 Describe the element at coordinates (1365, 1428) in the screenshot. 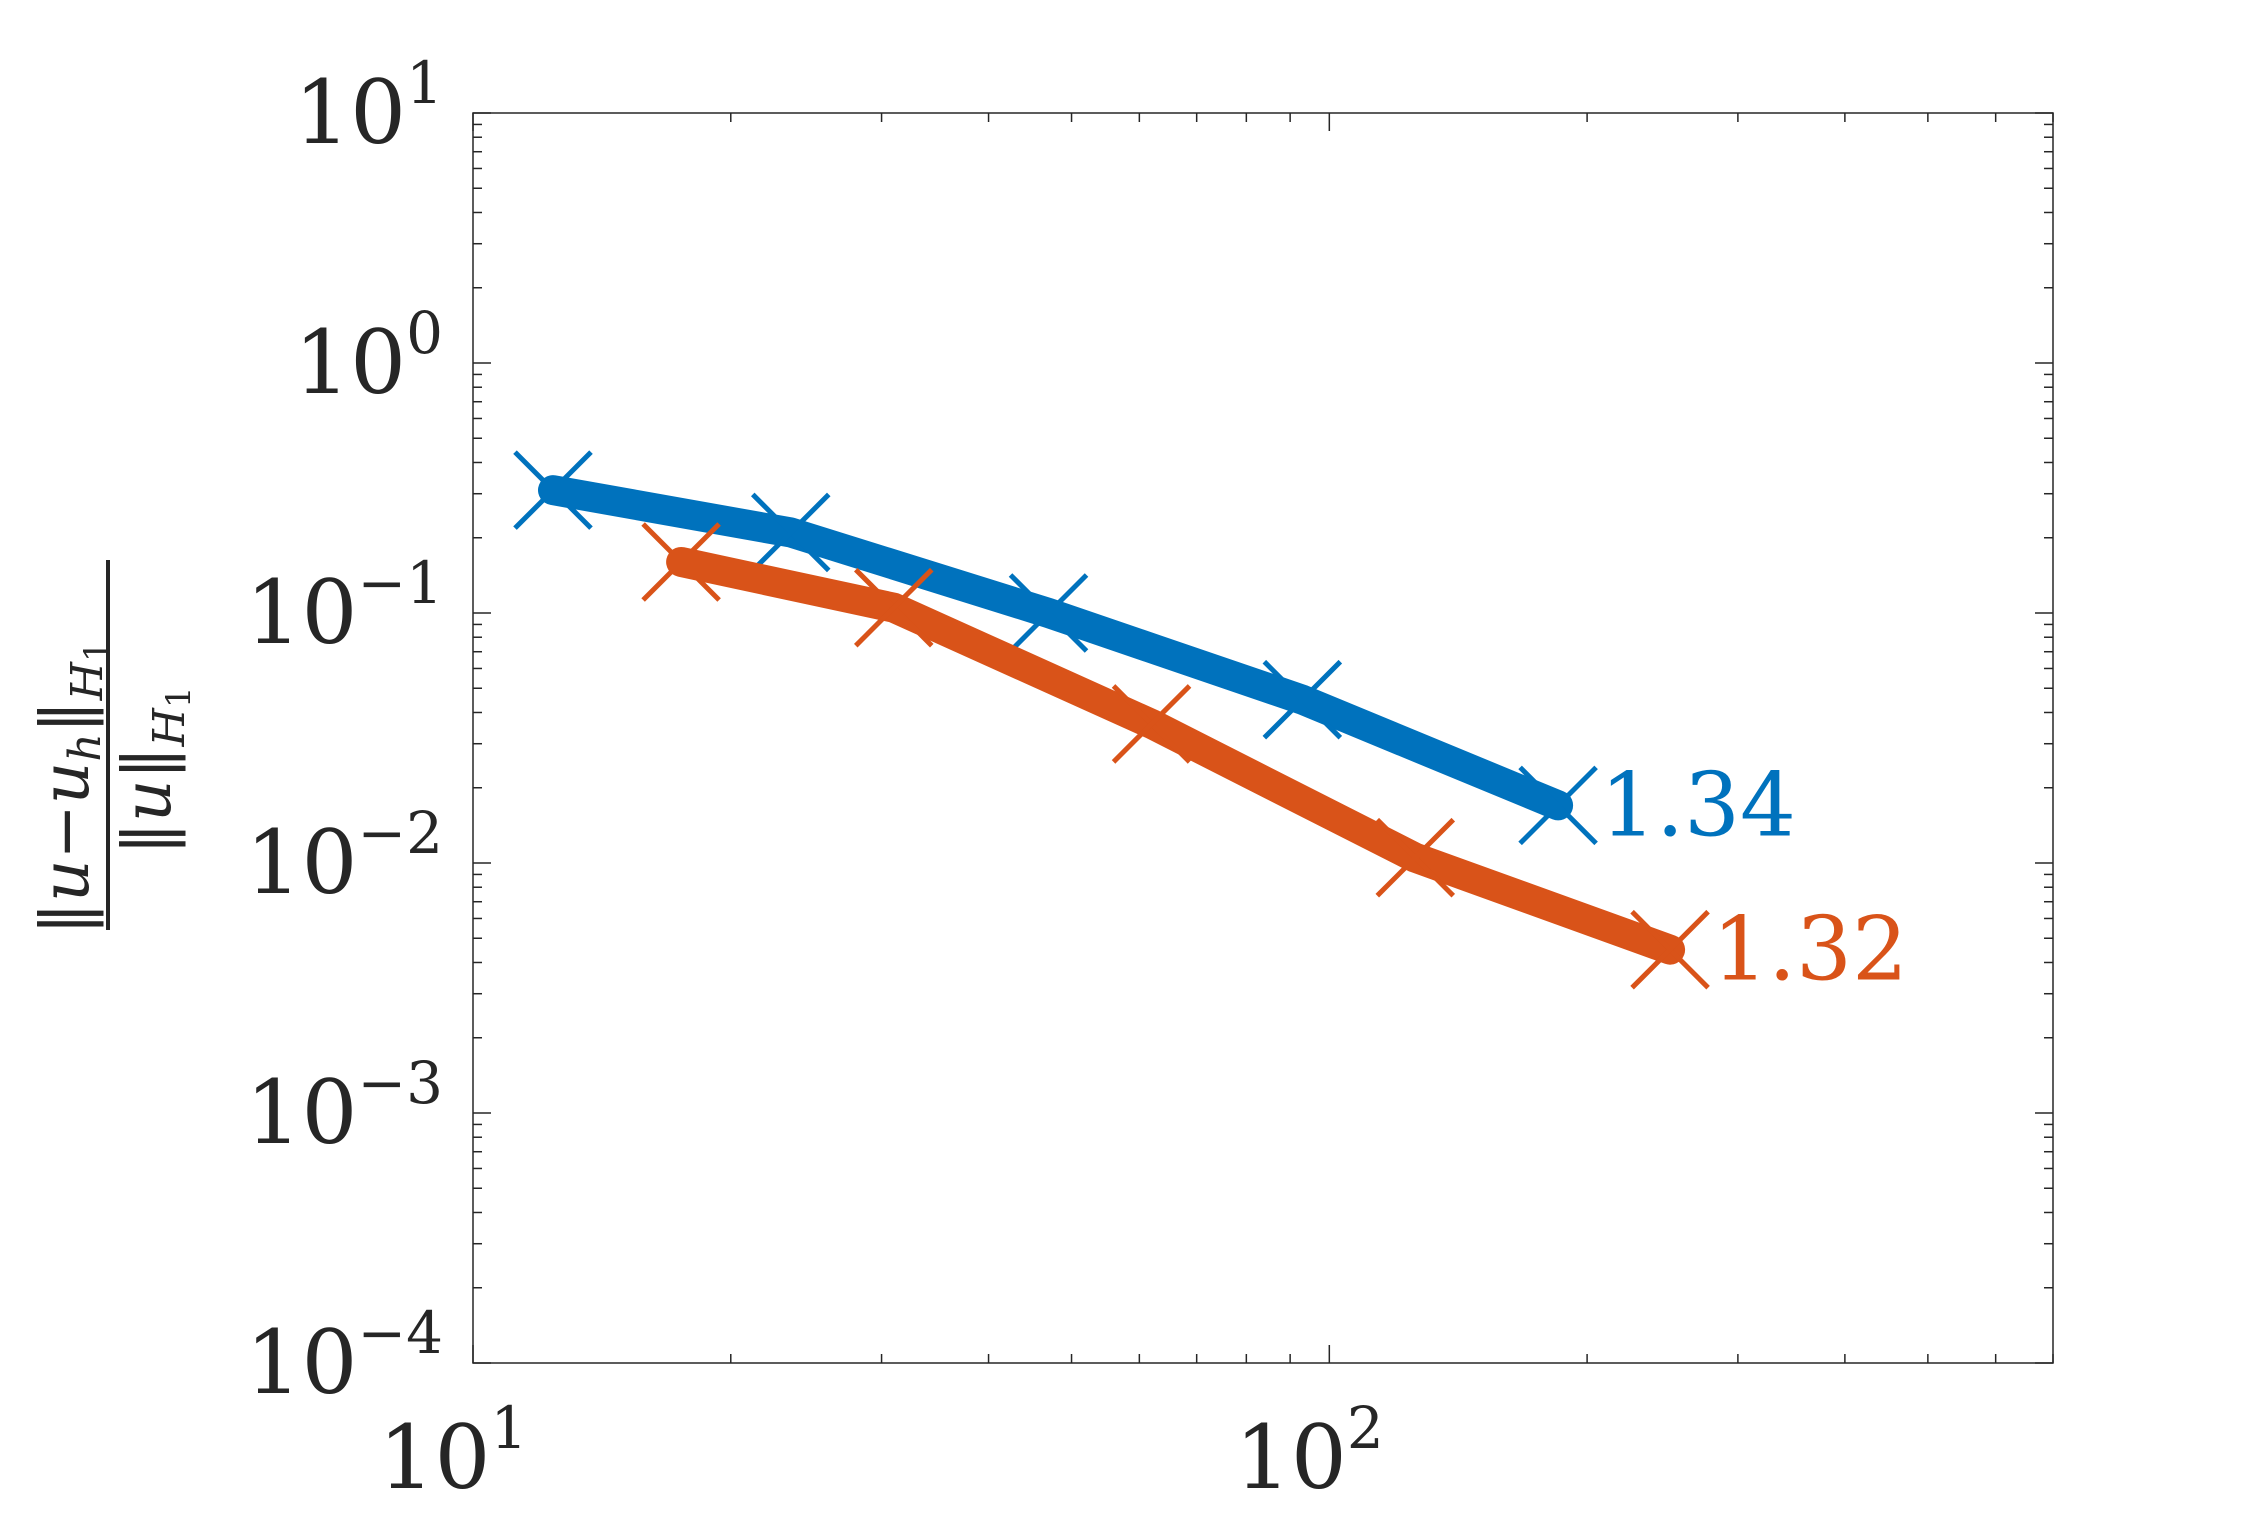

I see `x-tick-label-exponent: 2` at that location.